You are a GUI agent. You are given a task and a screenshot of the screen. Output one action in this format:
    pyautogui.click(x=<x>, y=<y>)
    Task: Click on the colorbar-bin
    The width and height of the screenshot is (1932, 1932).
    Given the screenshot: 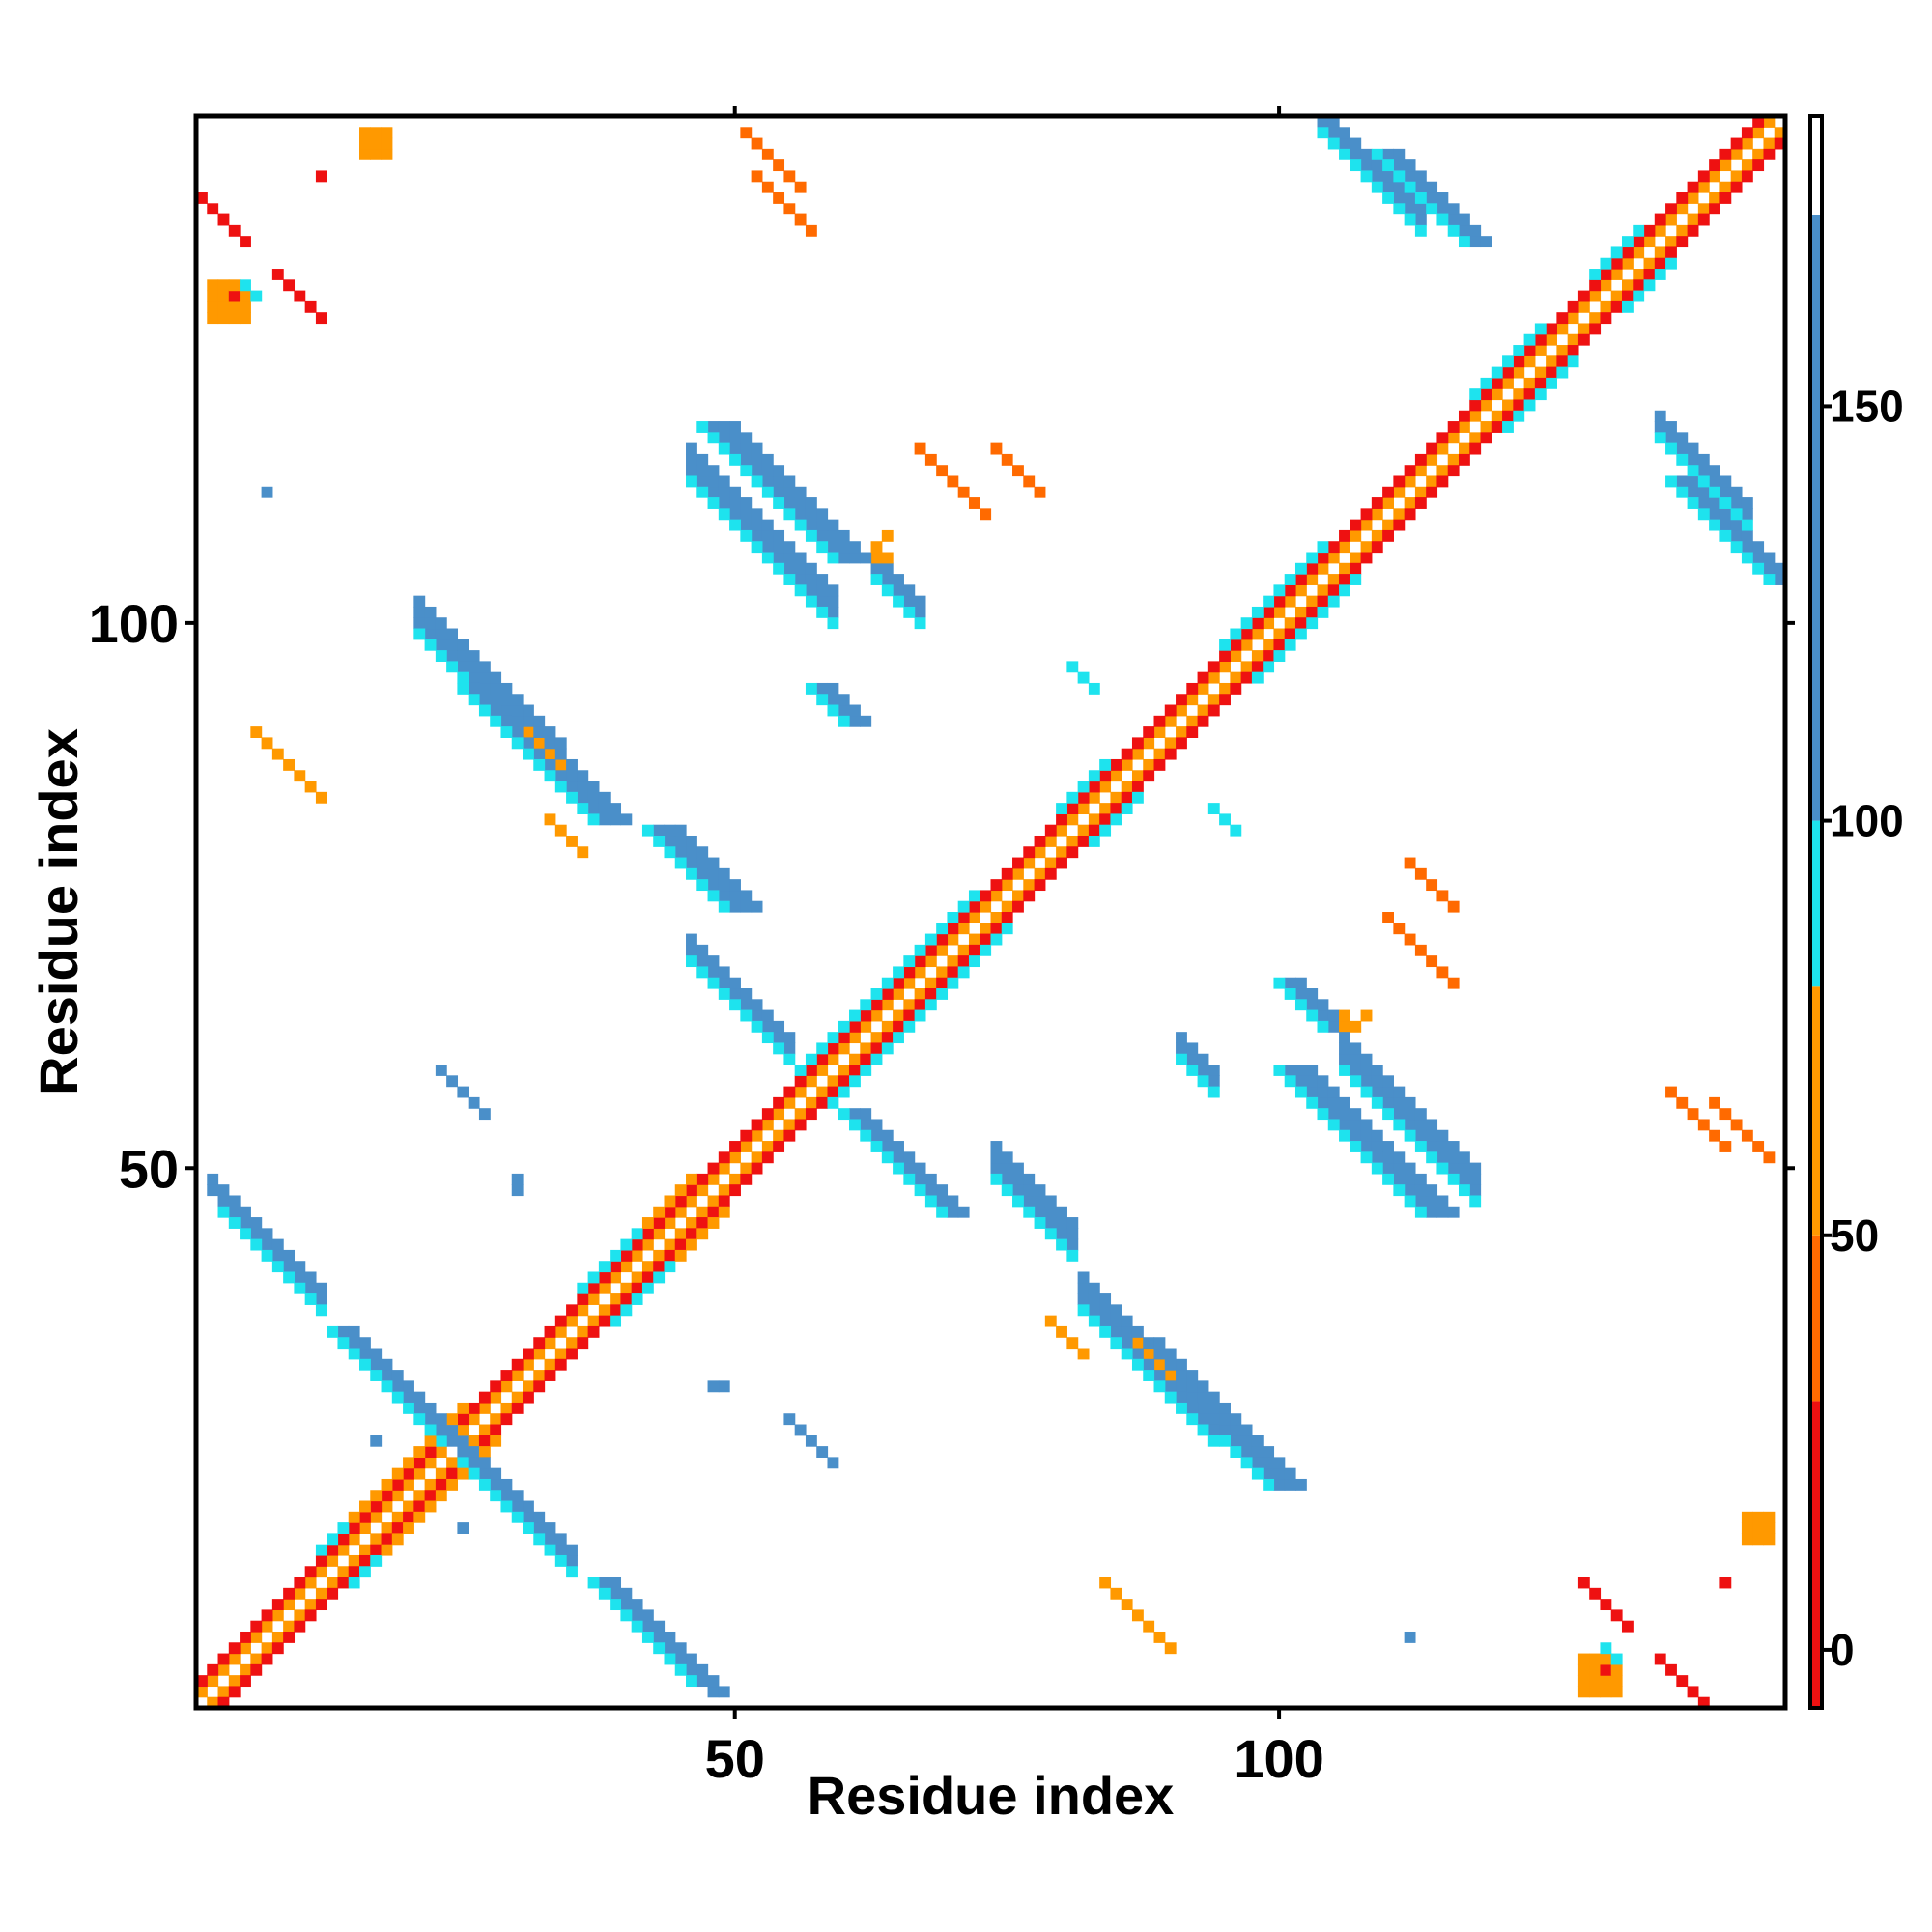 What is the action you would take?
    pyautogui.click(x=1816, y=1554)
    